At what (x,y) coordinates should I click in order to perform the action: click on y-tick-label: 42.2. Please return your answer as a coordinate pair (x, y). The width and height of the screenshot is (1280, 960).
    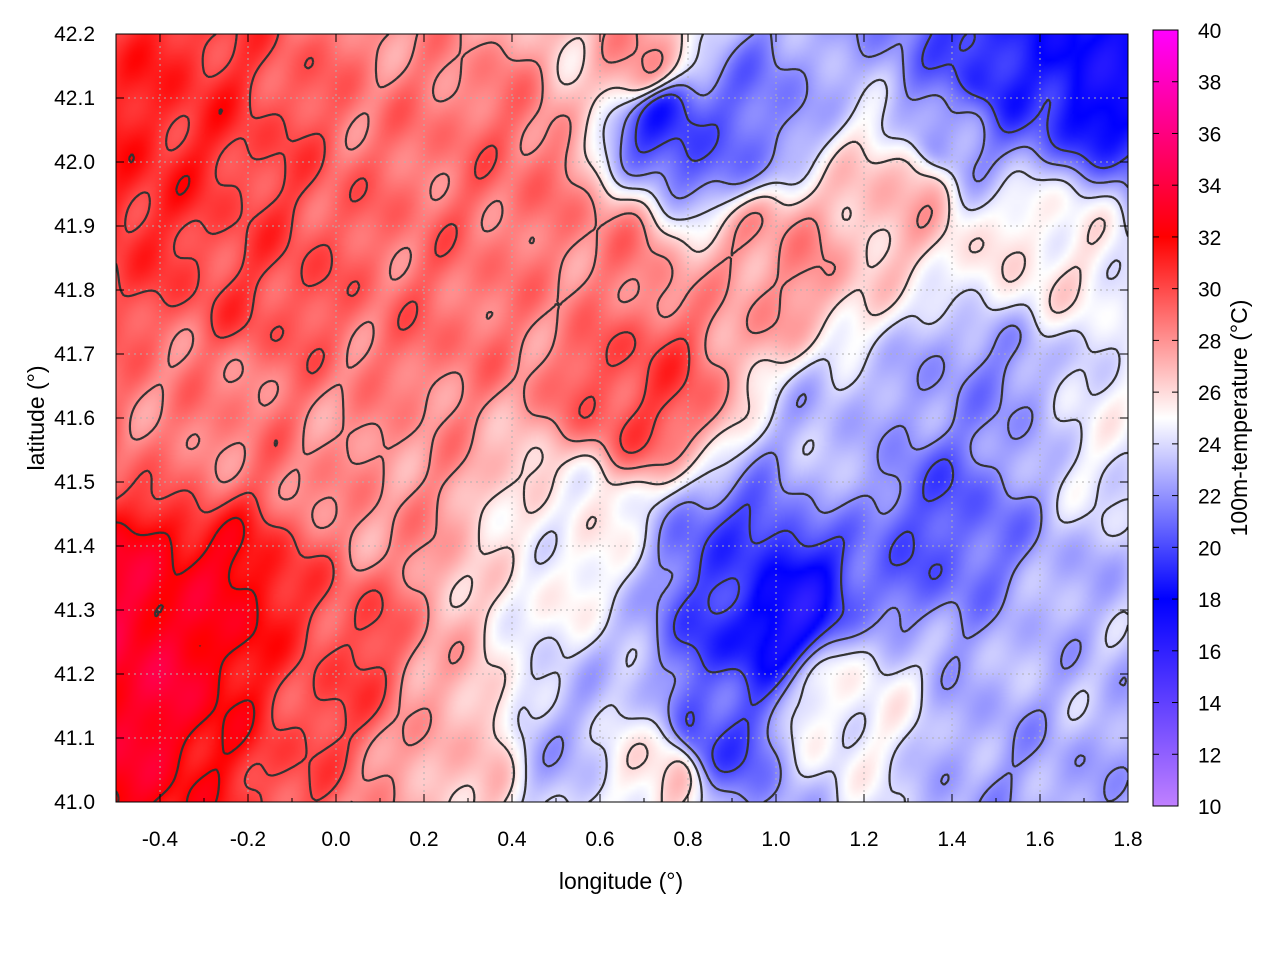
    Looking at the image, I should click on (74, 34).